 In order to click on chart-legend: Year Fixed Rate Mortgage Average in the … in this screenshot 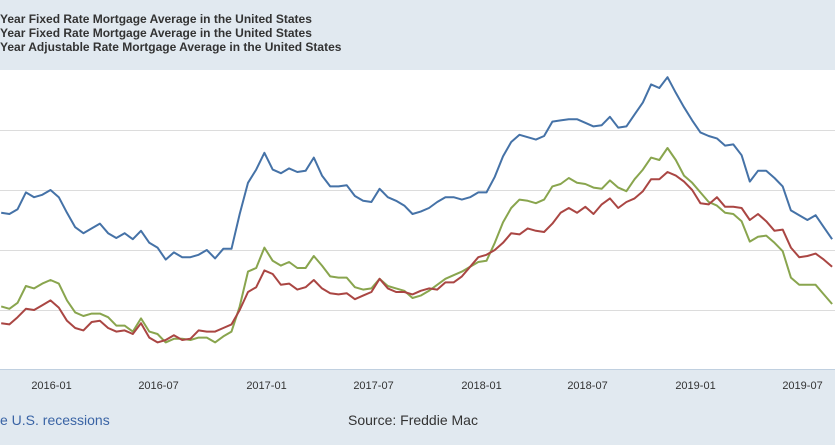, I will do `click(170, 33)`.